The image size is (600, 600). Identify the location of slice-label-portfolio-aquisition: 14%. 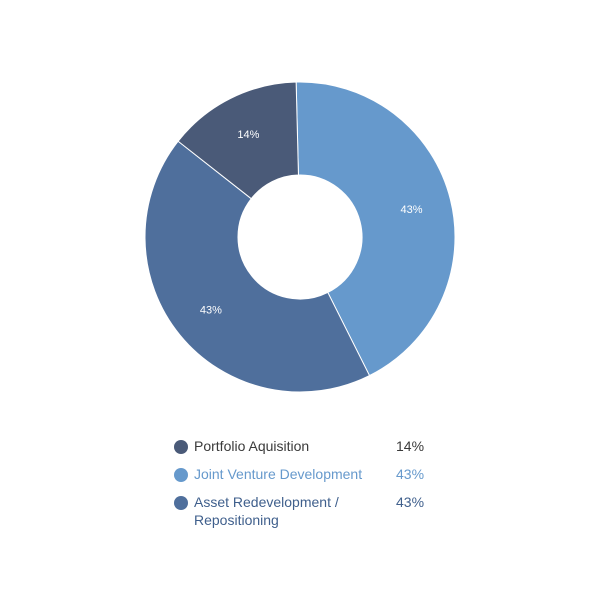
(248, 135).